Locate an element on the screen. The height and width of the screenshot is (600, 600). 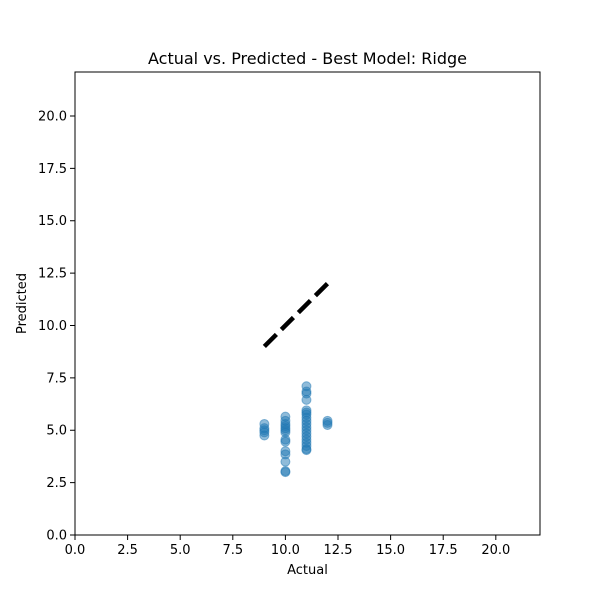
x-tick-label: 0.0 is located at coordinates (75, 550).